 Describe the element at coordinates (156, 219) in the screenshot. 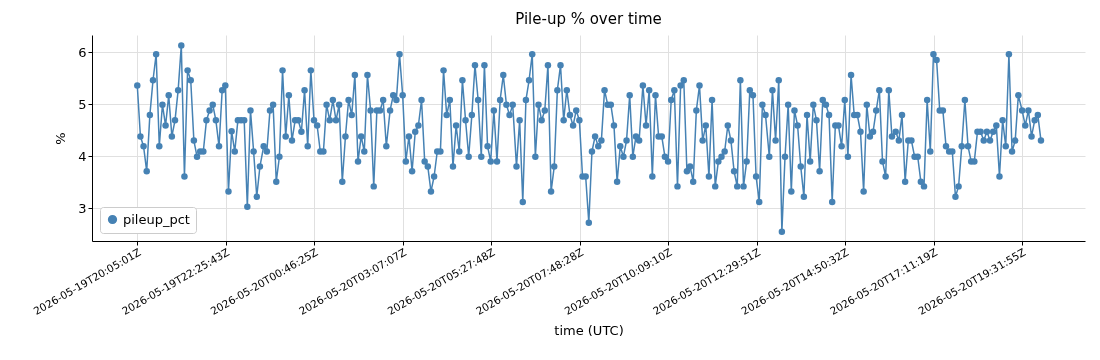

I see `legend-label: pileup_pct` at that location.